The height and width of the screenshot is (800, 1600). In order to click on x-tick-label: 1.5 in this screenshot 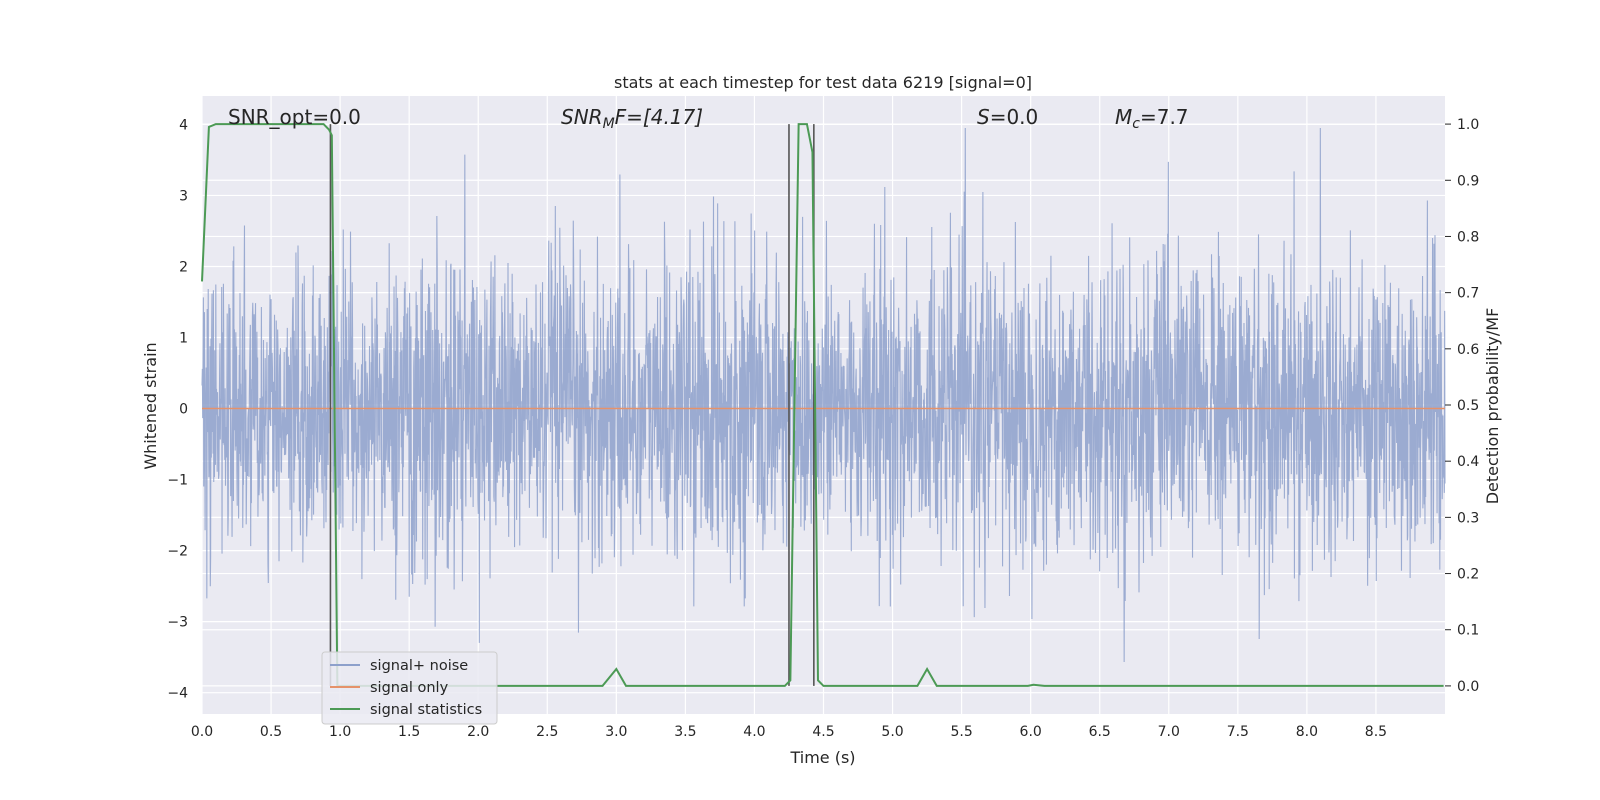, I will do `click(409, 732)`.